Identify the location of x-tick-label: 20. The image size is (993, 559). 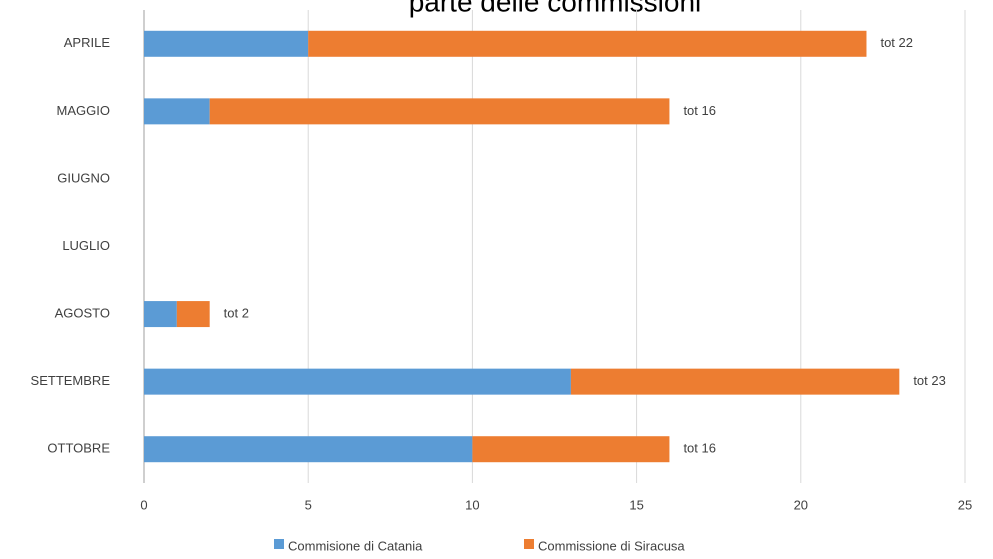
(801, 504).